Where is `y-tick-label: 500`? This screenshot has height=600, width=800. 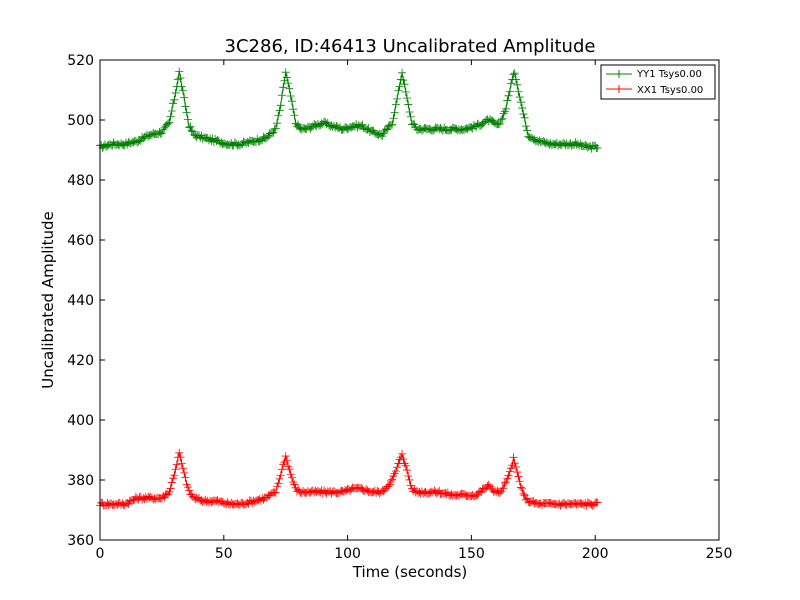
y-tick-label: 500 is located at coordinates (80, 121).